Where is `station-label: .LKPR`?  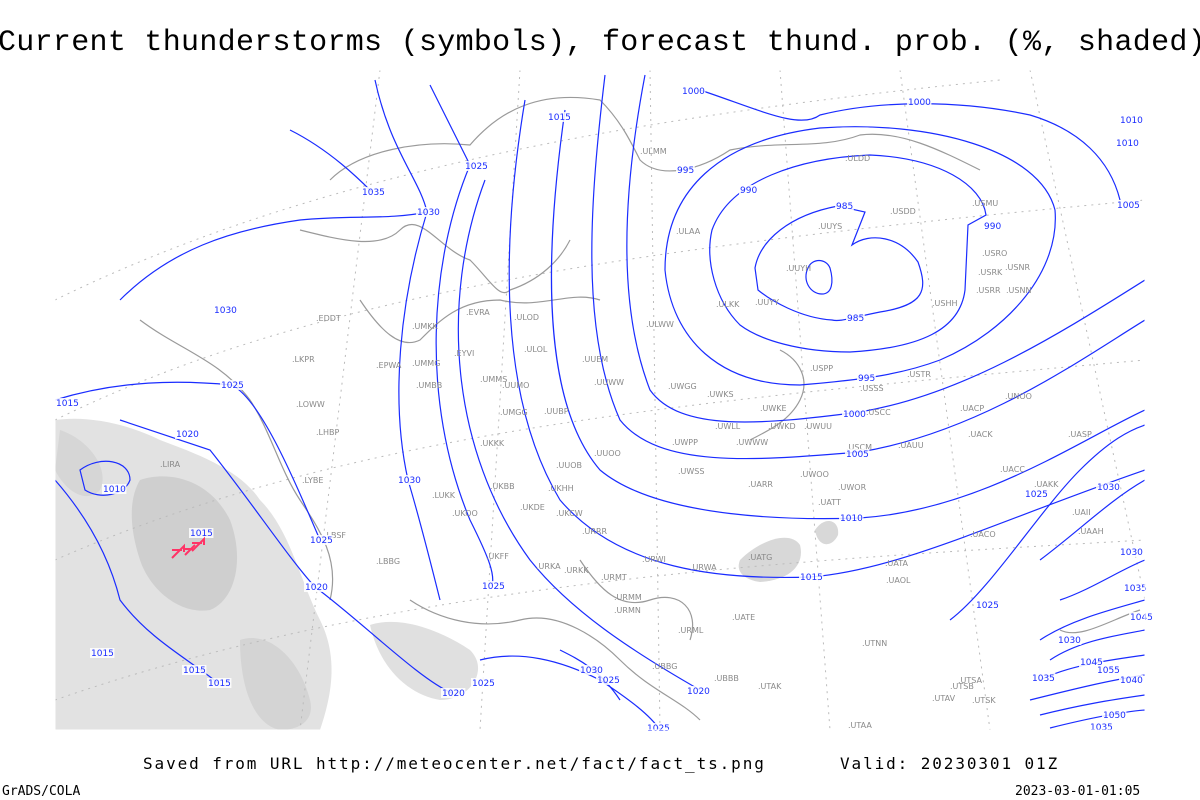
station-label: .LKPR is located at coordinates (303, 359).